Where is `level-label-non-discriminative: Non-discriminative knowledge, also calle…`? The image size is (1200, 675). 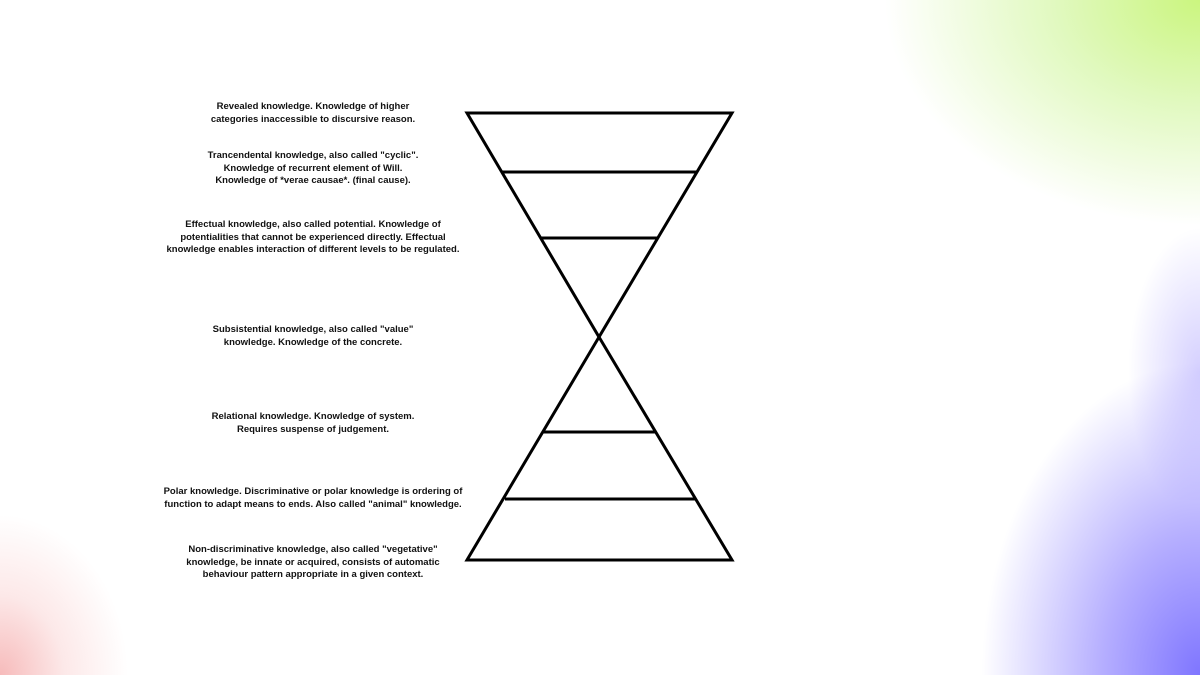
level-label-non-discriminative: Non-discriminative knowledge, also calle… is located at coordinates (313, 562).